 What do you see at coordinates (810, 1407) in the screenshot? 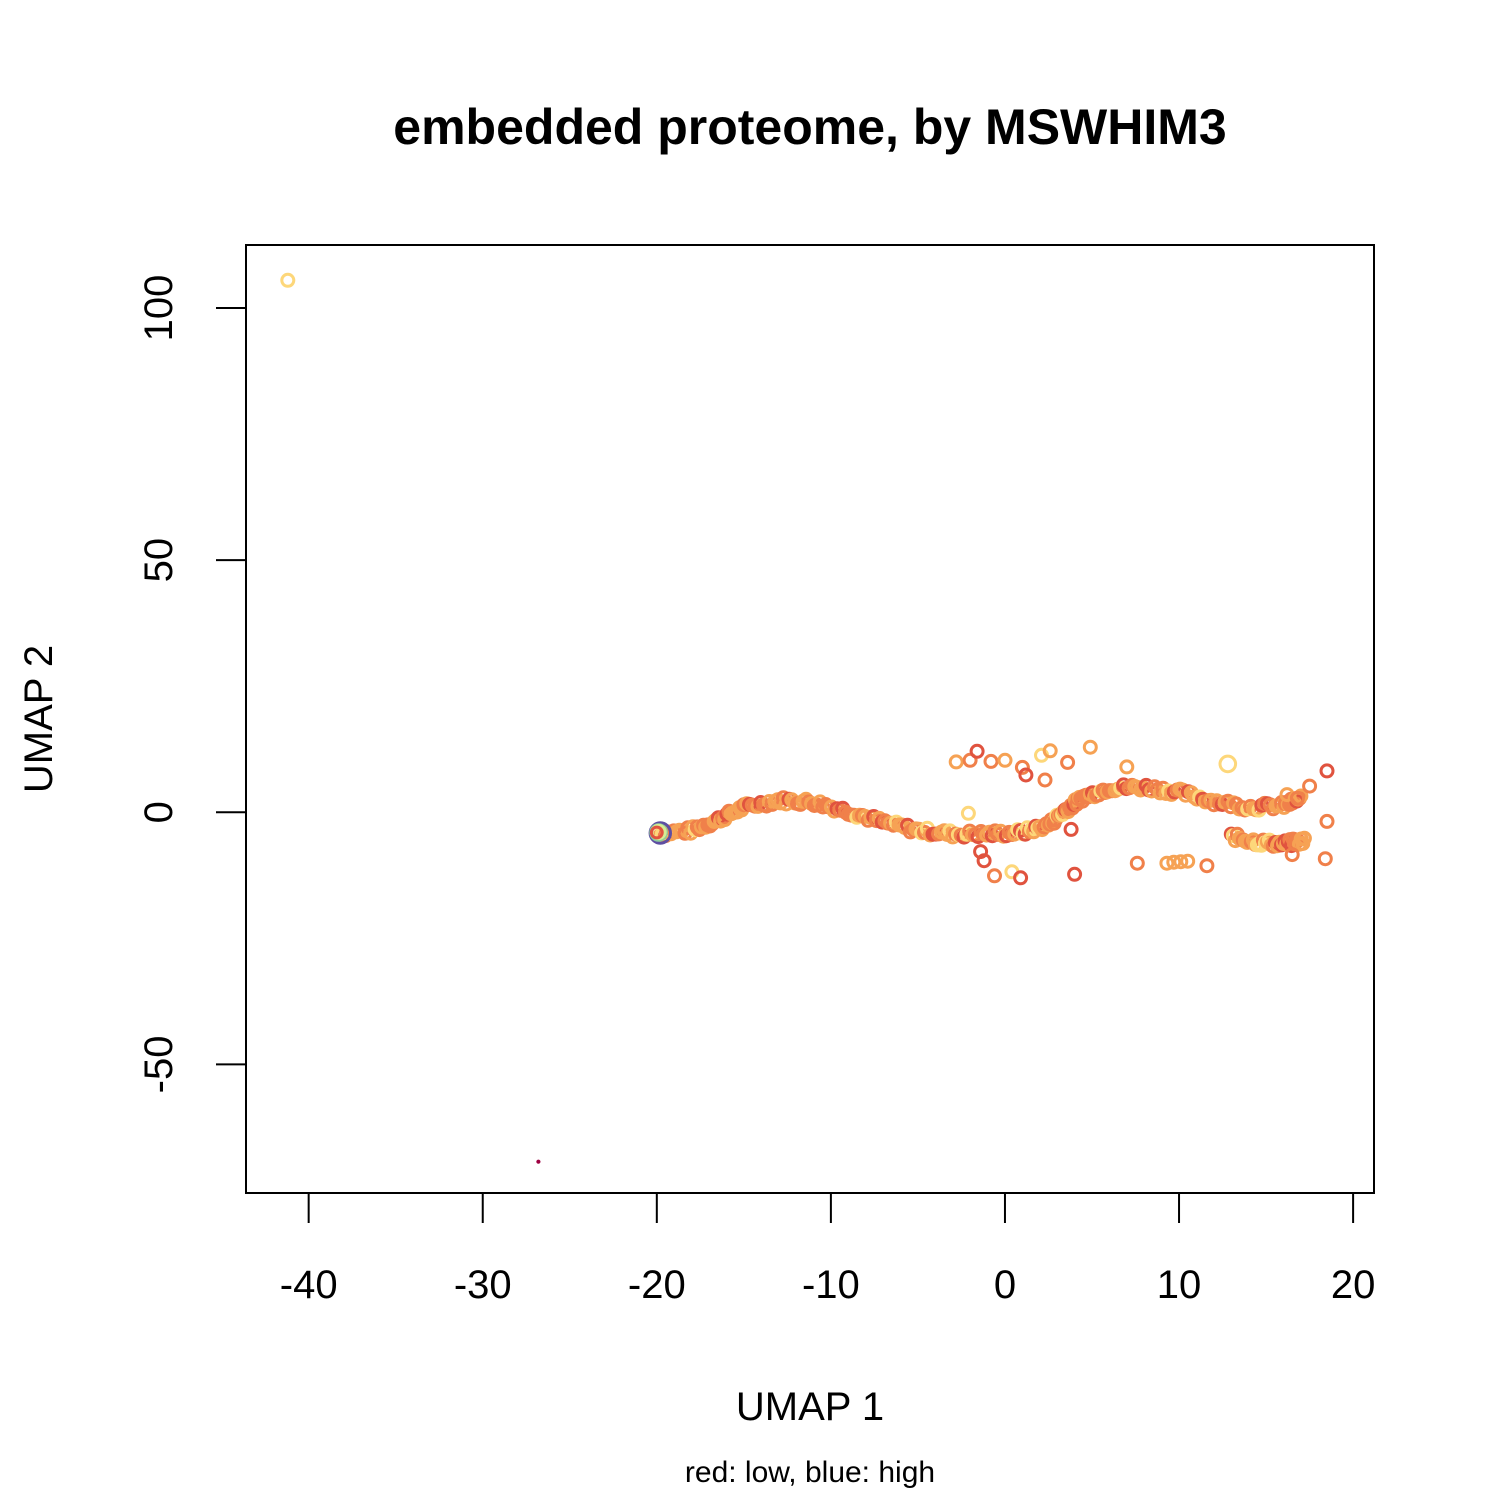
I see `x-axis-label: UMAP 1` at bounding box center [810, 1407].